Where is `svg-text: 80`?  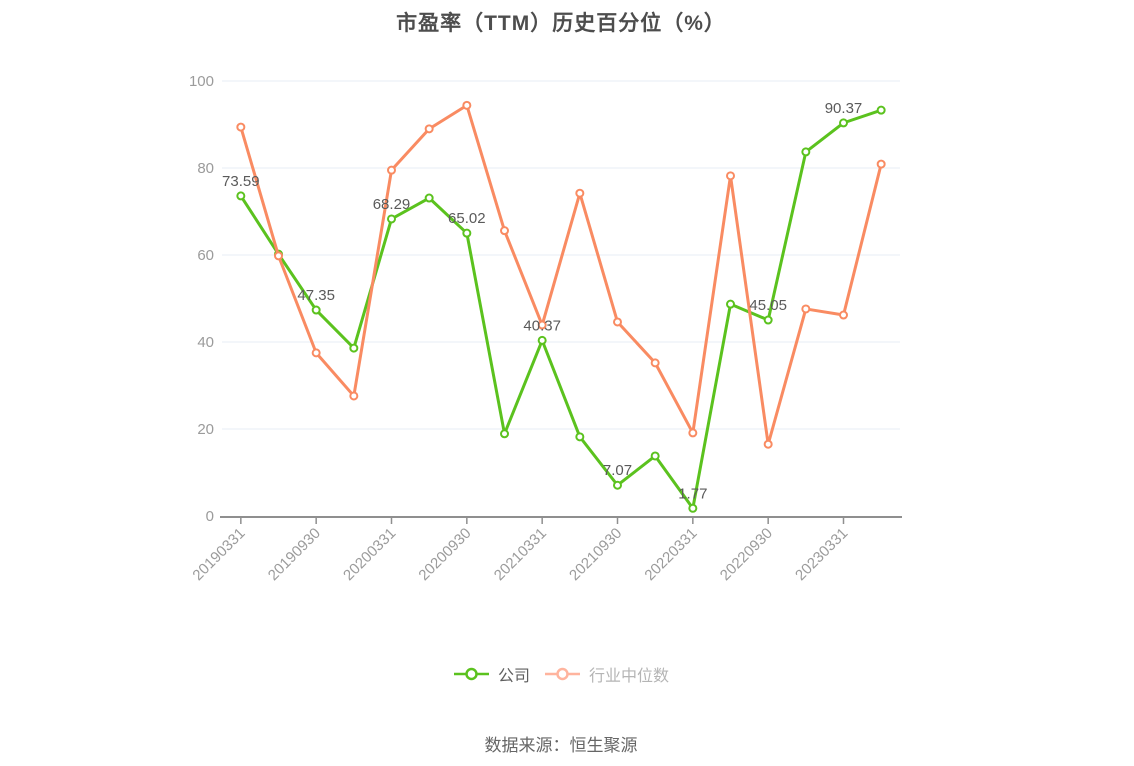 svg-text: 80 is located at coordinates (205, 168).